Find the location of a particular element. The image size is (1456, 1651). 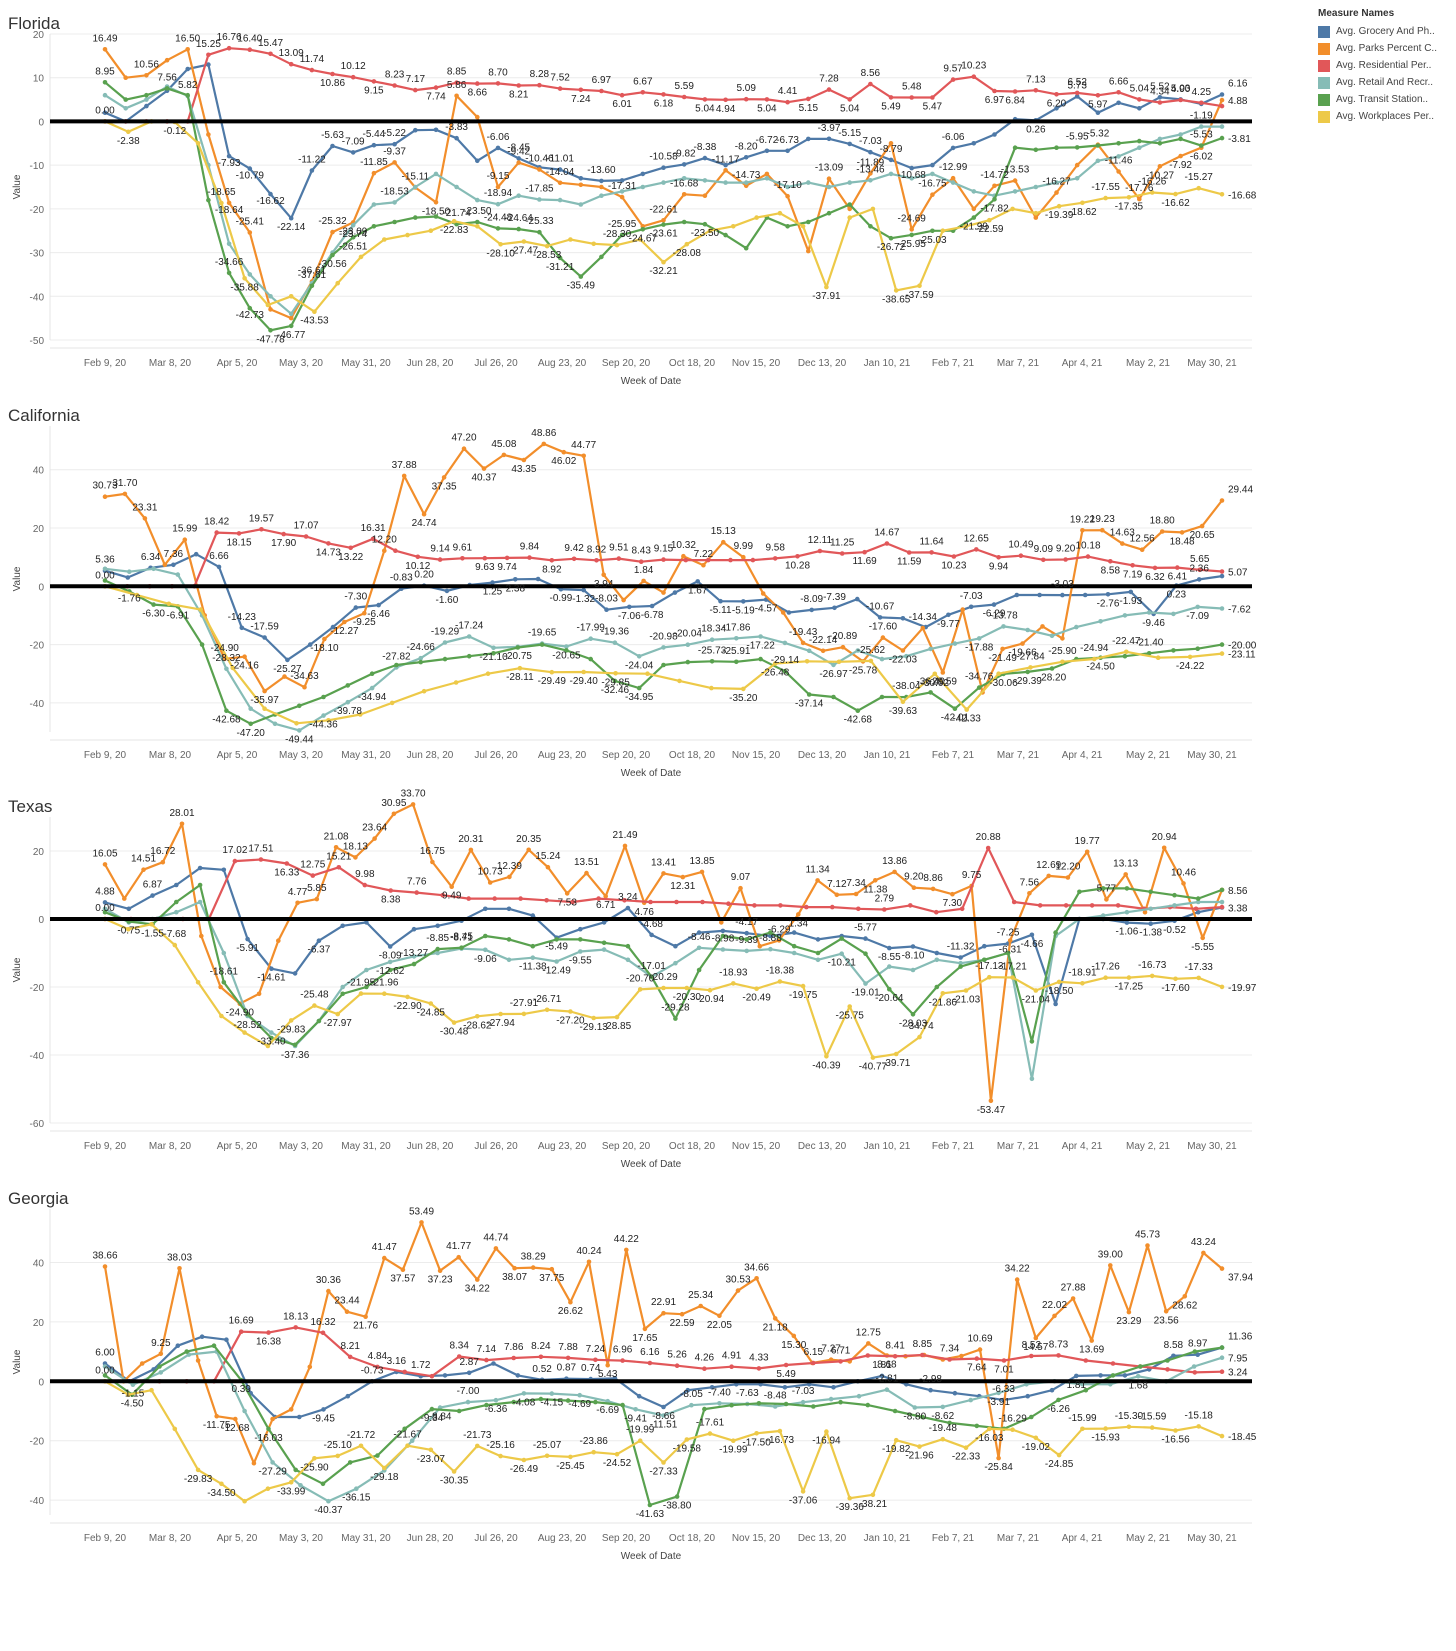

series-line is located at coordinates (664, 1354).